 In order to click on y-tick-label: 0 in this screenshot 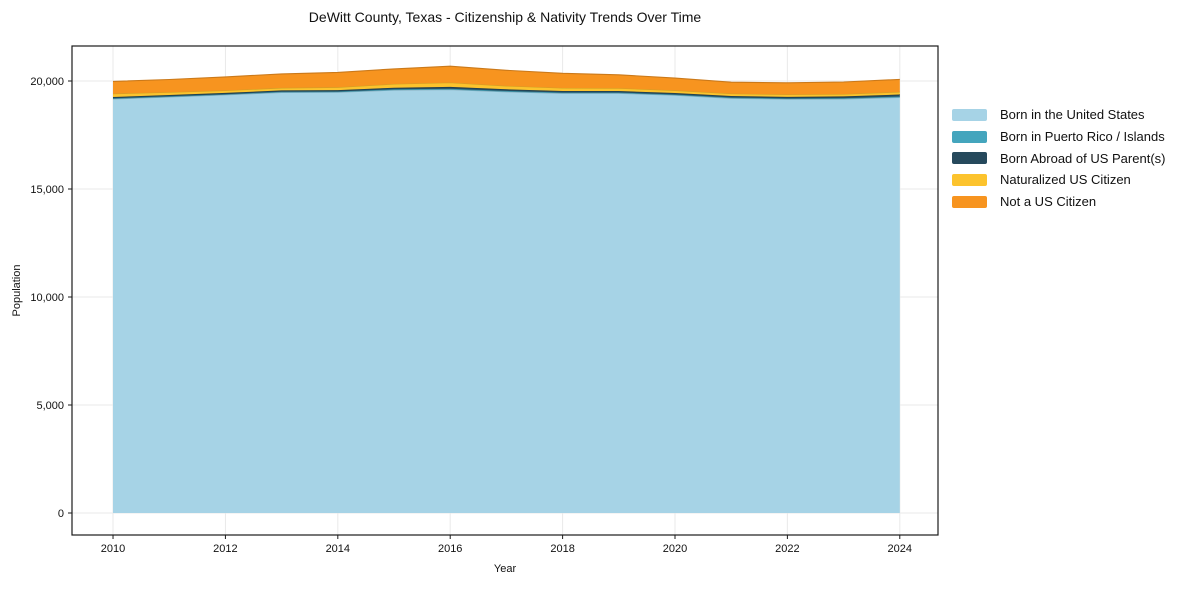, I will do `click(61, 514)`.